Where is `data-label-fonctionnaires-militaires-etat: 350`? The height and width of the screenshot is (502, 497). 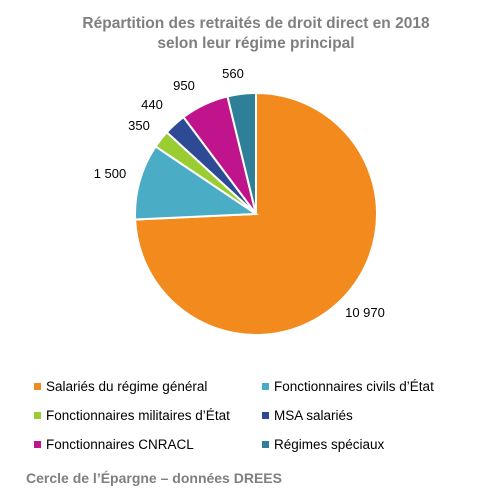
data-label-fonctionnaires-militaires-etat: 350 is located at coordinates (139, 125).